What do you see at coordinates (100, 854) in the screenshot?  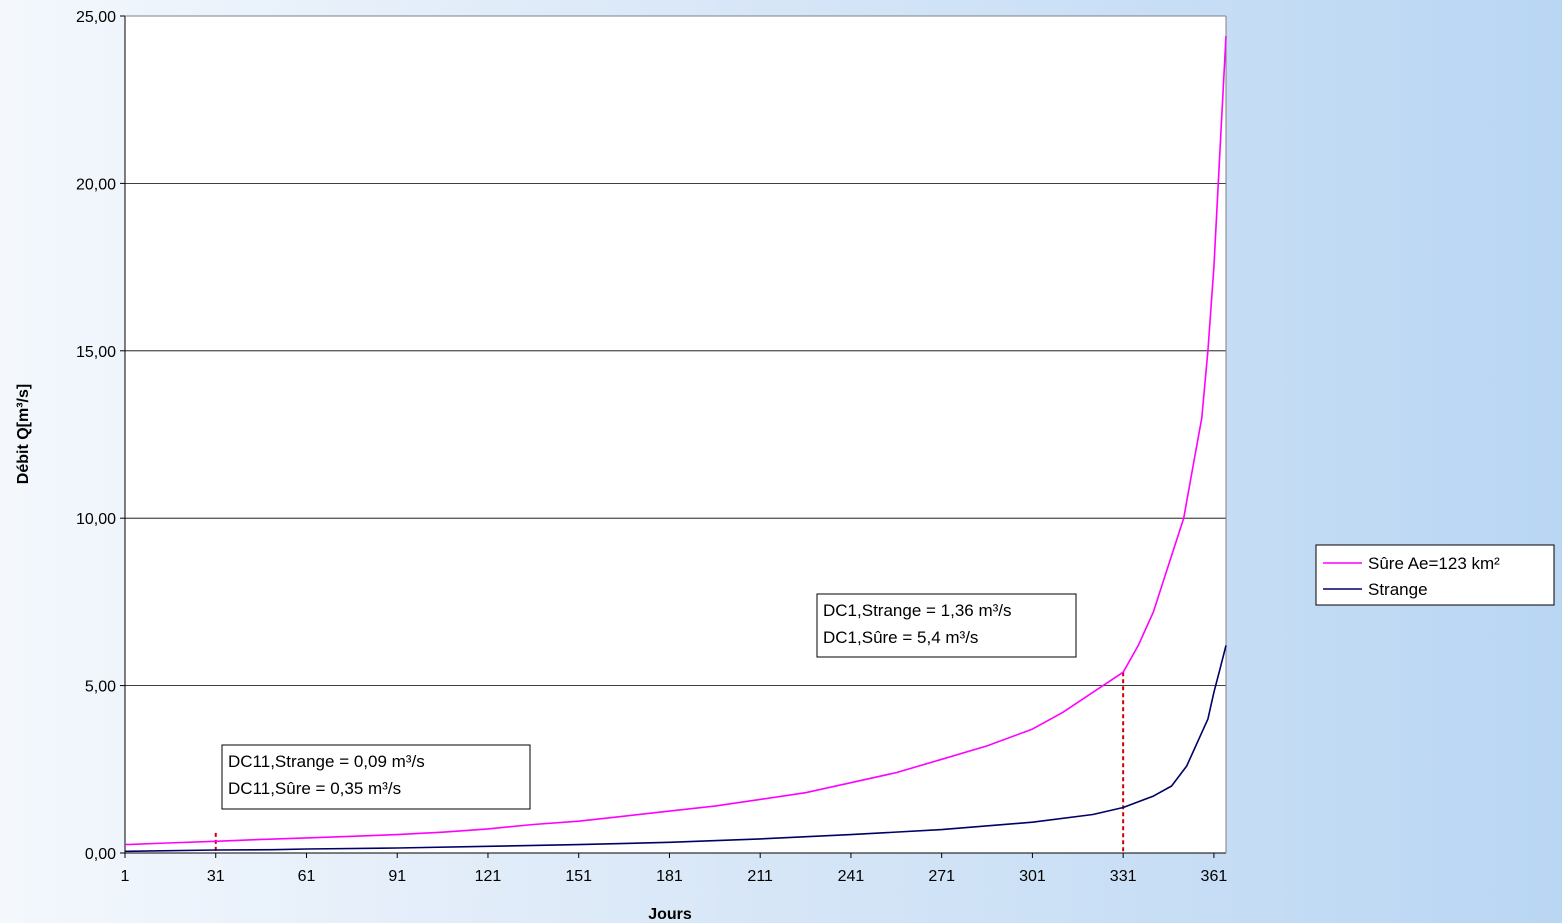 I see `y-tick-label: 0,00` at bounding box center [100, 854].